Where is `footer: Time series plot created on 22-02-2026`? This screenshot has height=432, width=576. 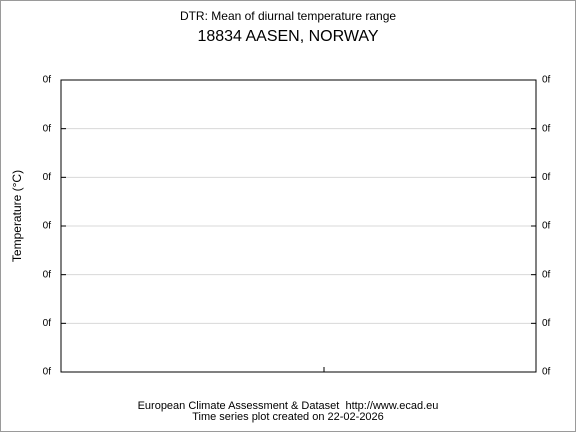
footer: Time series plot created on 22-02-2026 is located at coordinates (288, 417).